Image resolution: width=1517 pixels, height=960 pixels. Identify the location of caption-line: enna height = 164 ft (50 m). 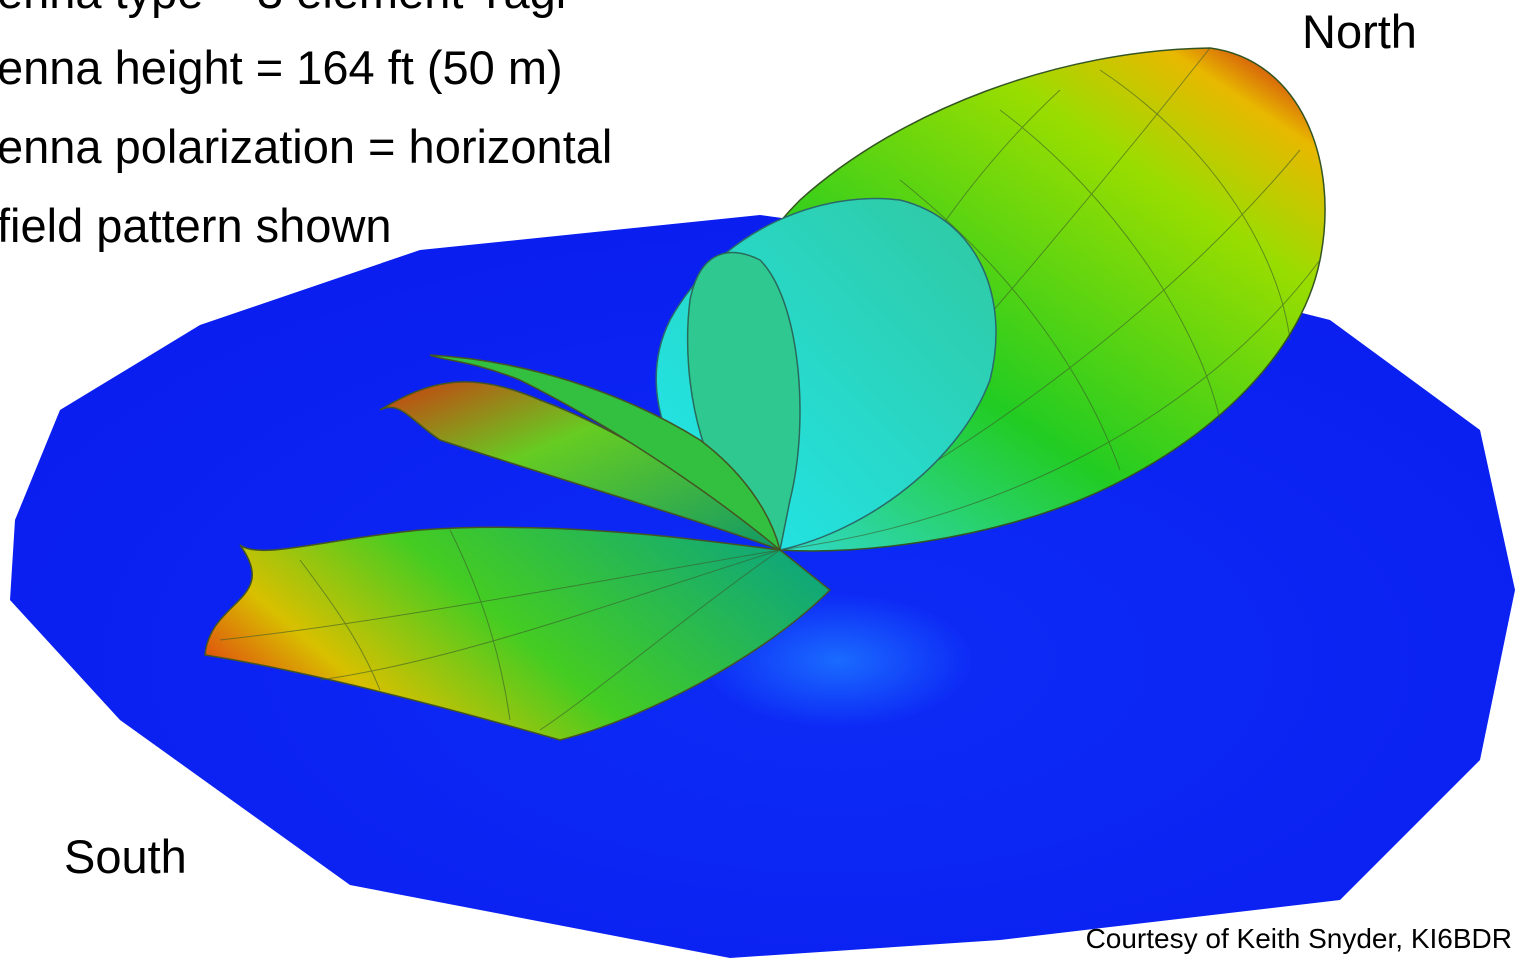
(281, 67).